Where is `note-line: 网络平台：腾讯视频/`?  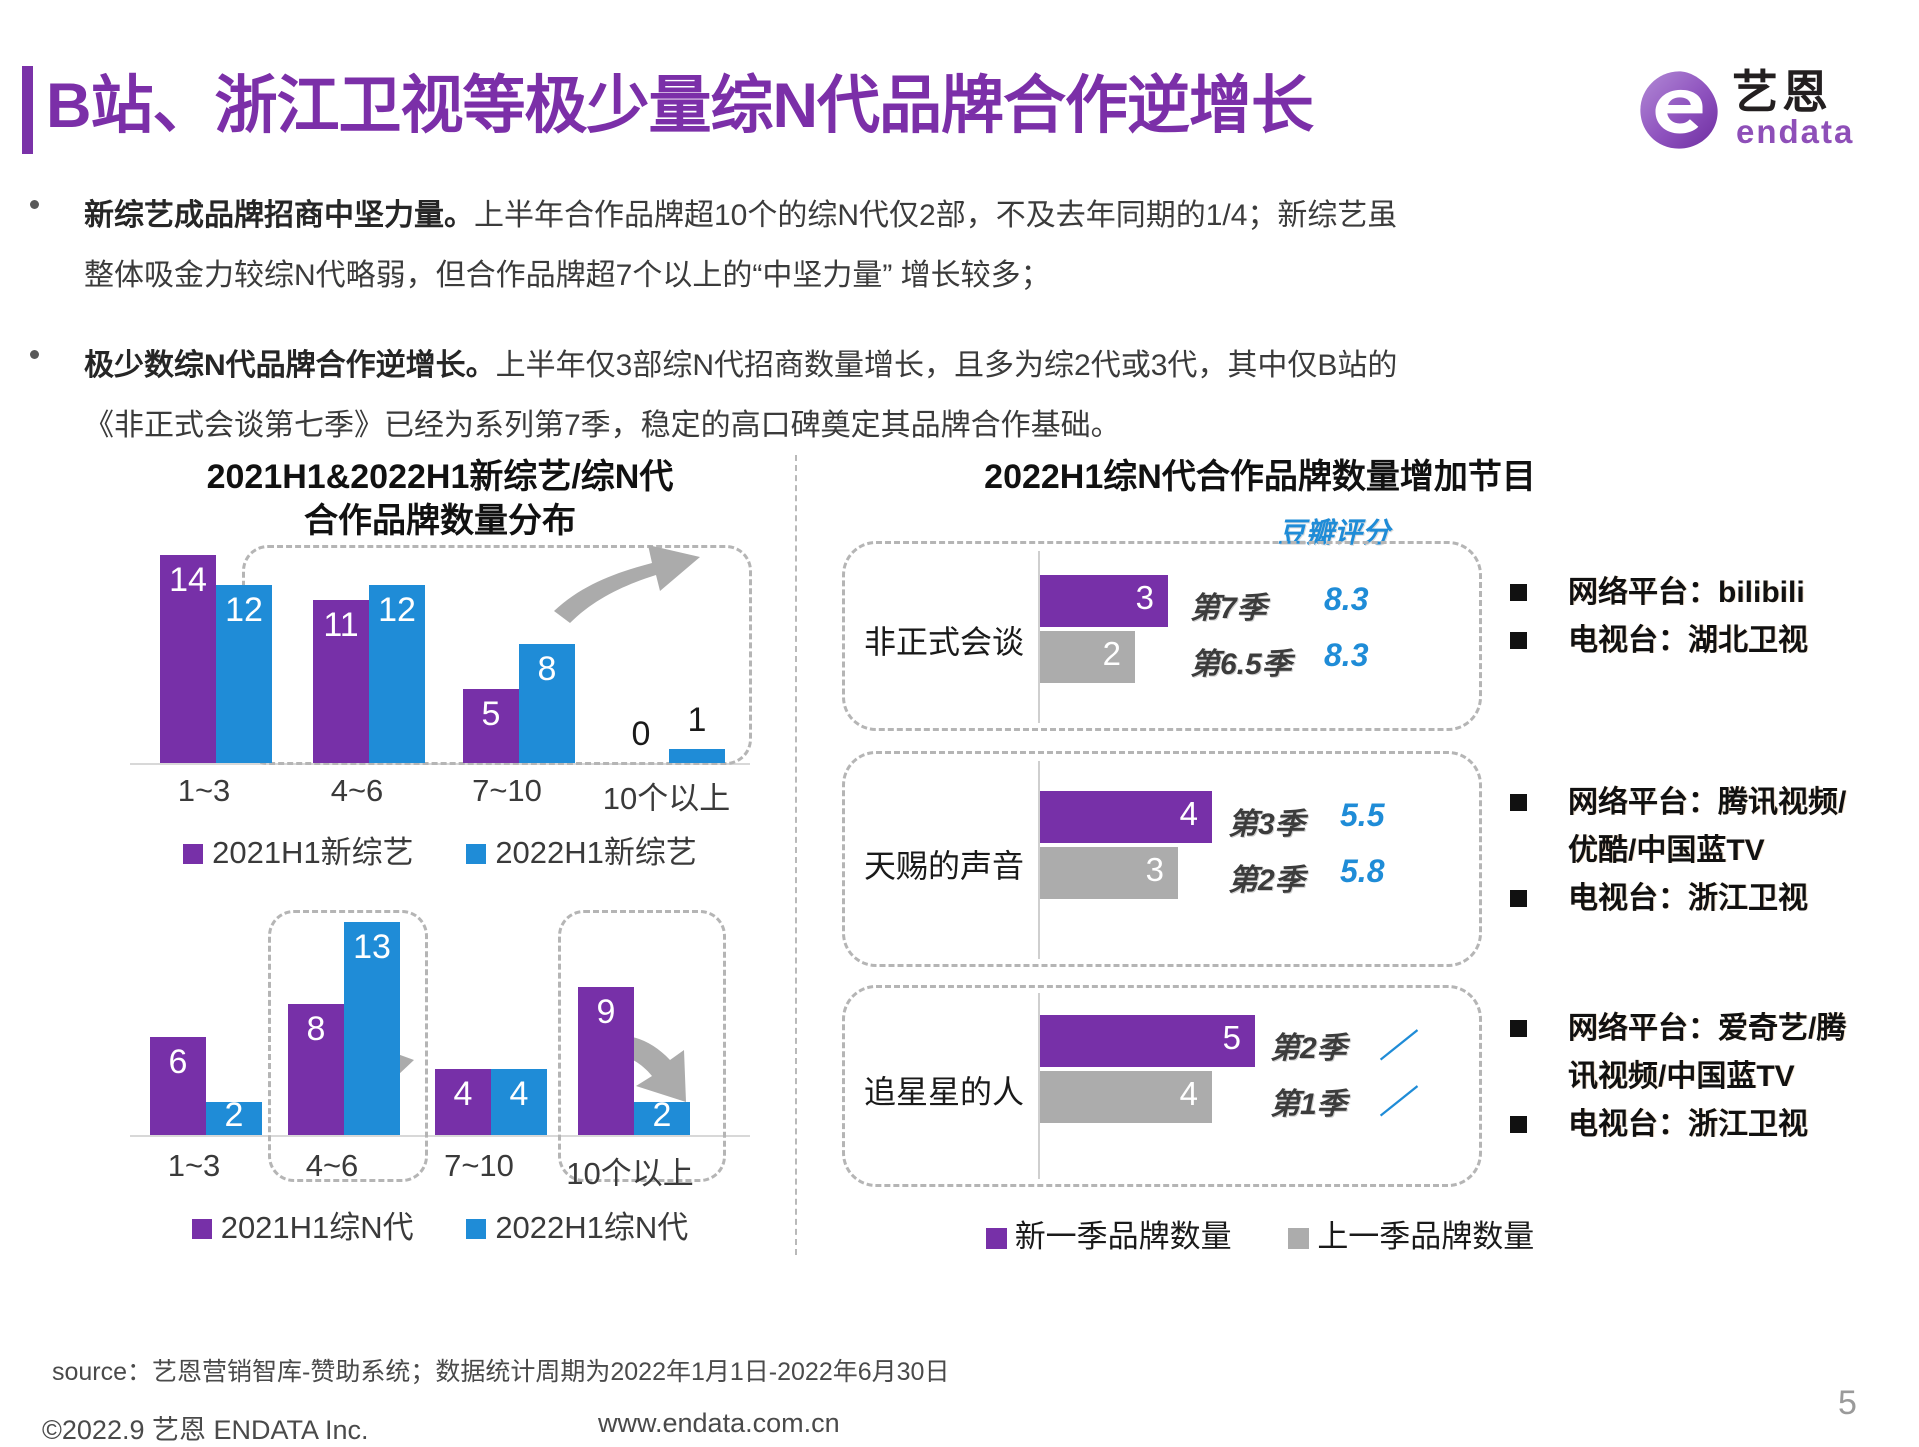
note-line: 网络平台：腾讯视频/ is located at coordinates (1710, 803).